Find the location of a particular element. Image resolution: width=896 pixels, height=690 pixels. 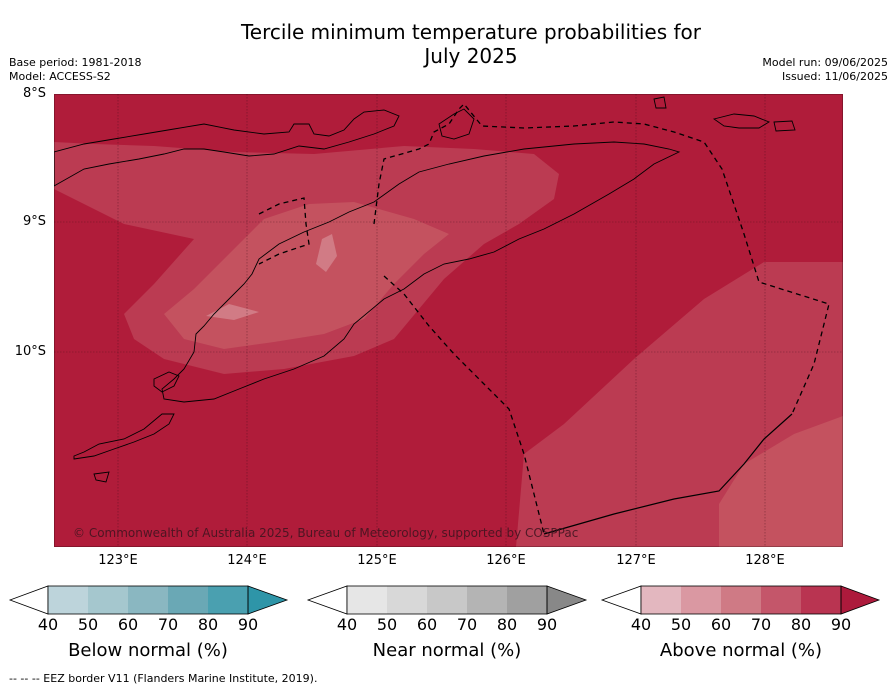

colorbar-above-normal-label: Above normal (%) is located at coordinates (741, 650).